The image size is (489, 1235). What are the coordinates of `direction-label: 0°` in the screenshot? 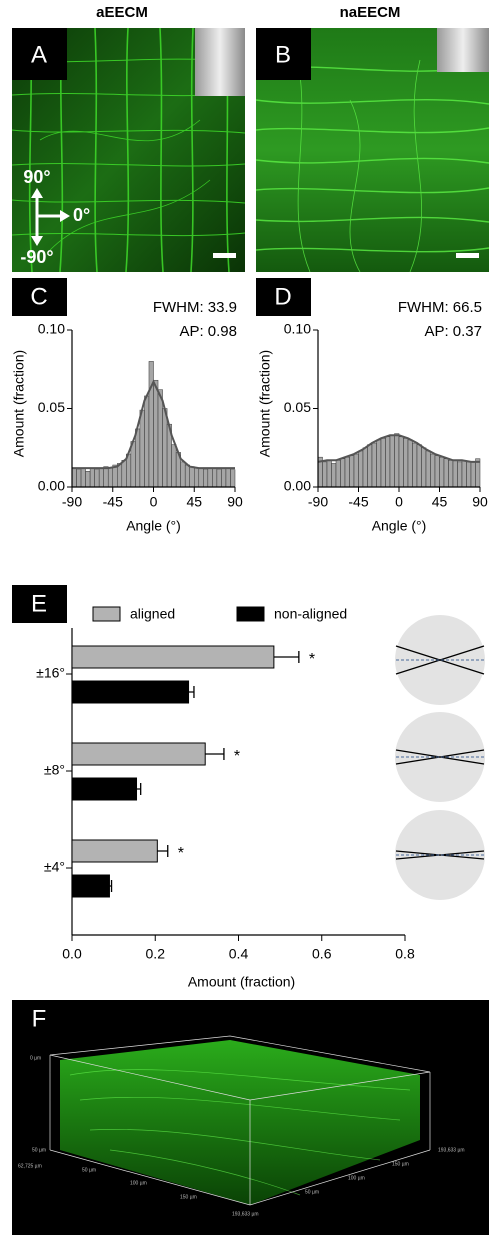 It's located at (81, 215).